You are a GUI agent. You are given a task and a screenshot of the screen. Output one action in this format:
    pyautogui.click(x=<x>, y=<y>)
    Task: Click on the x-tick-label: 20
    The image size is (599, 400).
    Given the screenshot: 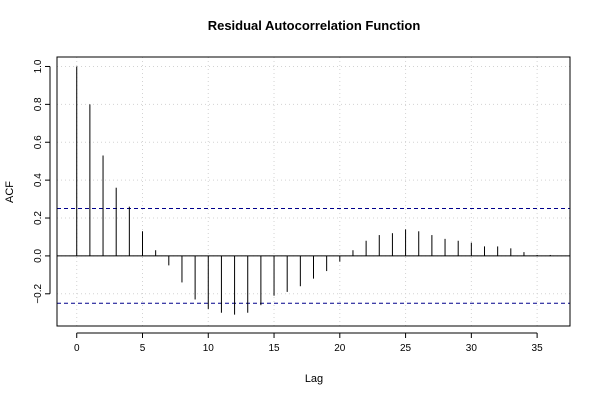 What is the action you would take?
    pyautogui.click(x=340, y=348)
    